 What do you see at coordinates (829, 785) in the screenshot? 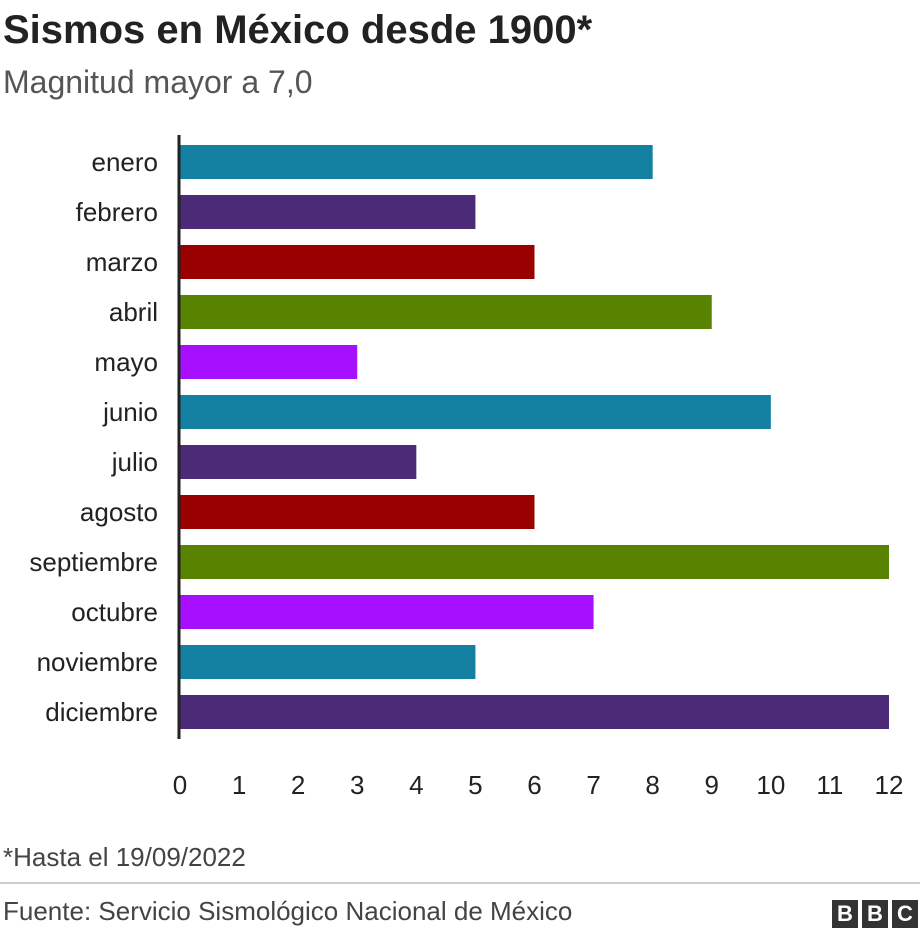
I see `x-tick-label: 11` at bounding box center [829, 785].